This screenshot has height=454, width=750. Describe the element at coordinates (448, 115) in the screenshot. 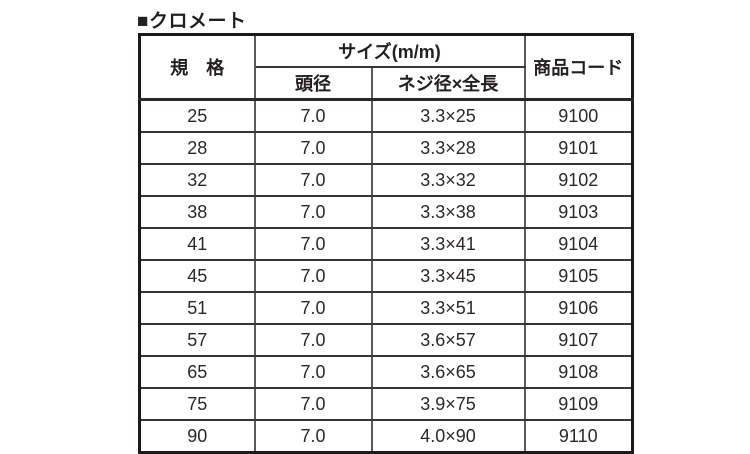

I see `cell-screw-dia-length: 3.3×25` at that location.